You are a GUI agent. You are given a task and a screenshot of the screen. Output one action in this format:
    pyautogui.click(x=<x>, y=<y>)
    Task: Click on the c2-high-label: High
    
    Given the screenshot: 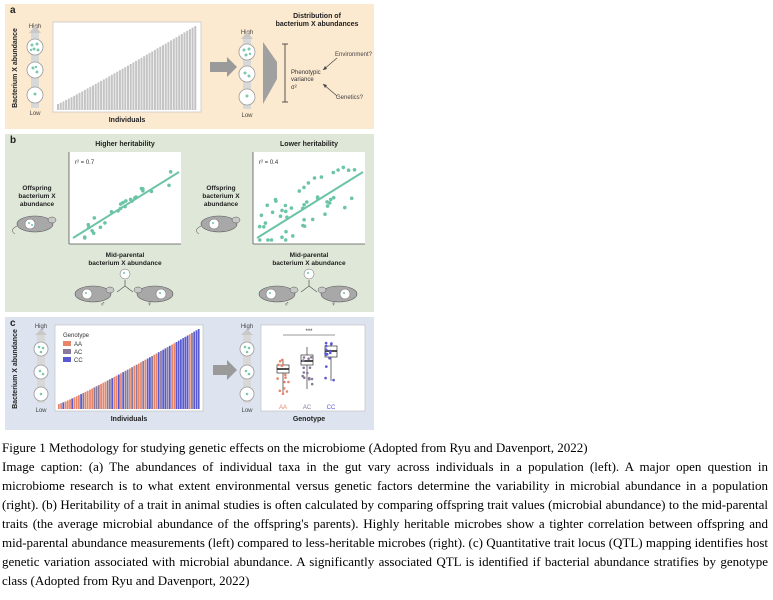 What is the action you would take?
    pyautogui.click(x=247, y=327)
    